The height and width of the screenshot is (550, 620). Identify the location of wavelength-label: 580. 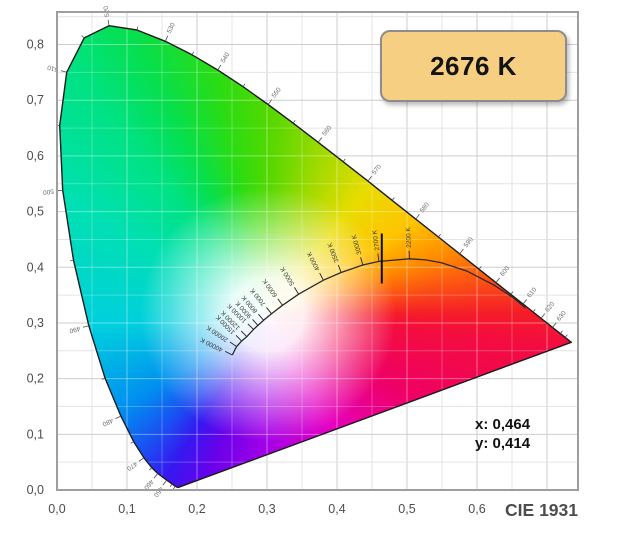
(425, 207).